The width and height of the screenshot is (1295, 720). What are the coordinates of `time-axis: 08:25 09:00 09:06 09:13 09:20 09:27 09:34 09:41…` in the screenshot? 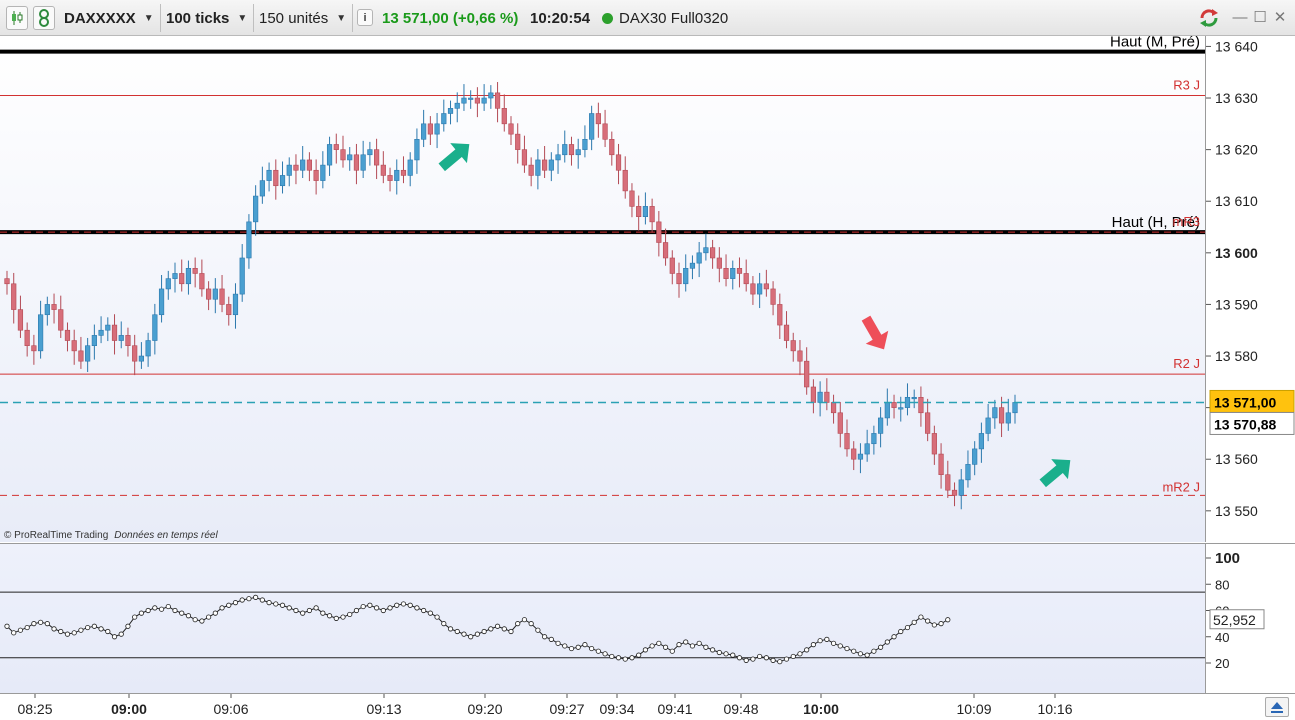 It's located at (647, 706).